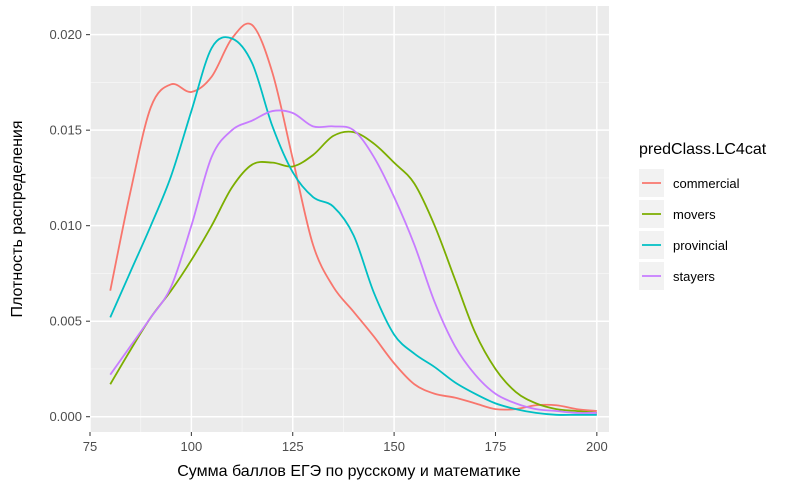 Image resolution: width=800 pixels, height=491 pixels. What do you see at coordinates (192, 446) in the screenshot?
I see `x-tick-label: 100` at bounding box center [192, 446].